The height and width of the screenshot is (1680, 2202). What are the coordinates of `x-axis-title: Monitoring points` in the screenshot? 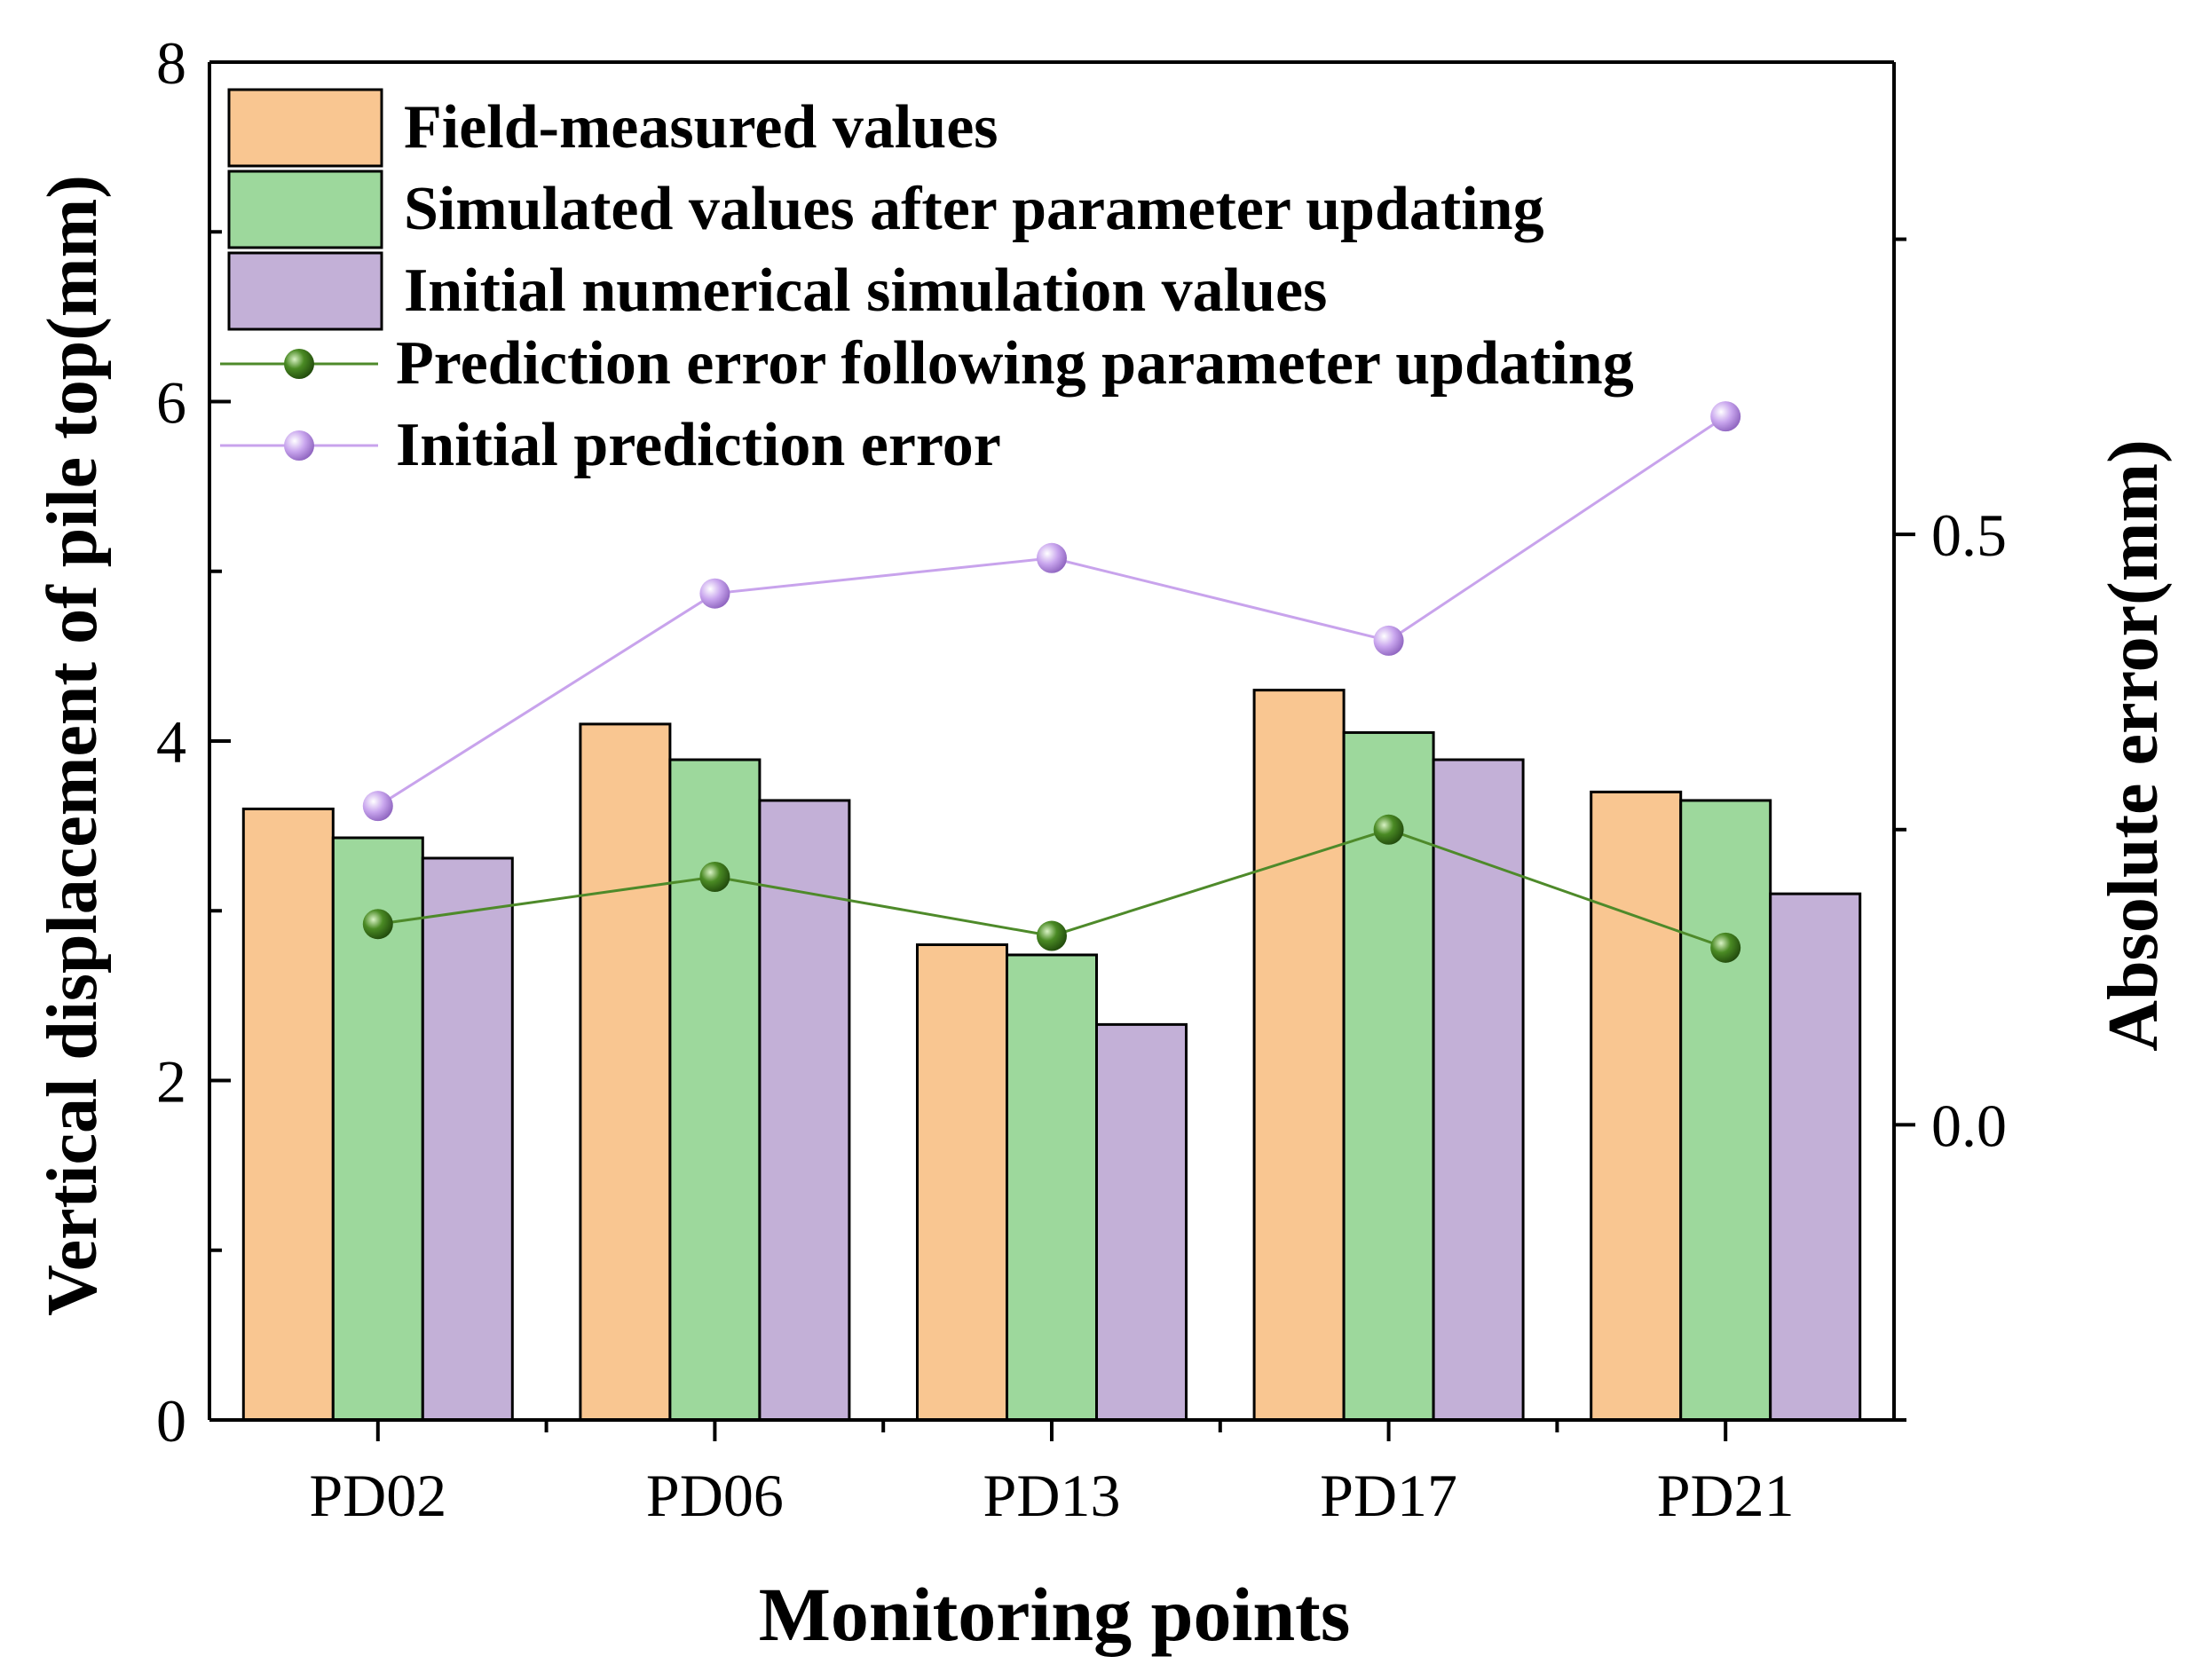 It's located at (1055, 1614).